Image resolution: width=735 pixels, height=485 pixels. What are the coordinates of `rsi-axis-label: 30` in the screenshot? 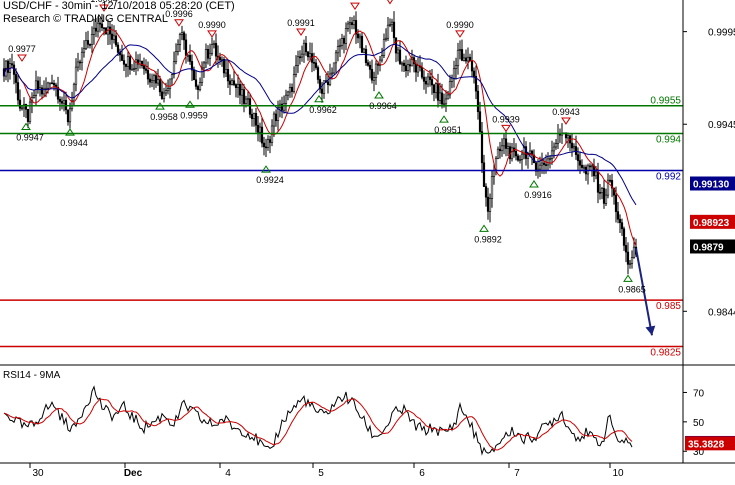 It's located at (699, 452).